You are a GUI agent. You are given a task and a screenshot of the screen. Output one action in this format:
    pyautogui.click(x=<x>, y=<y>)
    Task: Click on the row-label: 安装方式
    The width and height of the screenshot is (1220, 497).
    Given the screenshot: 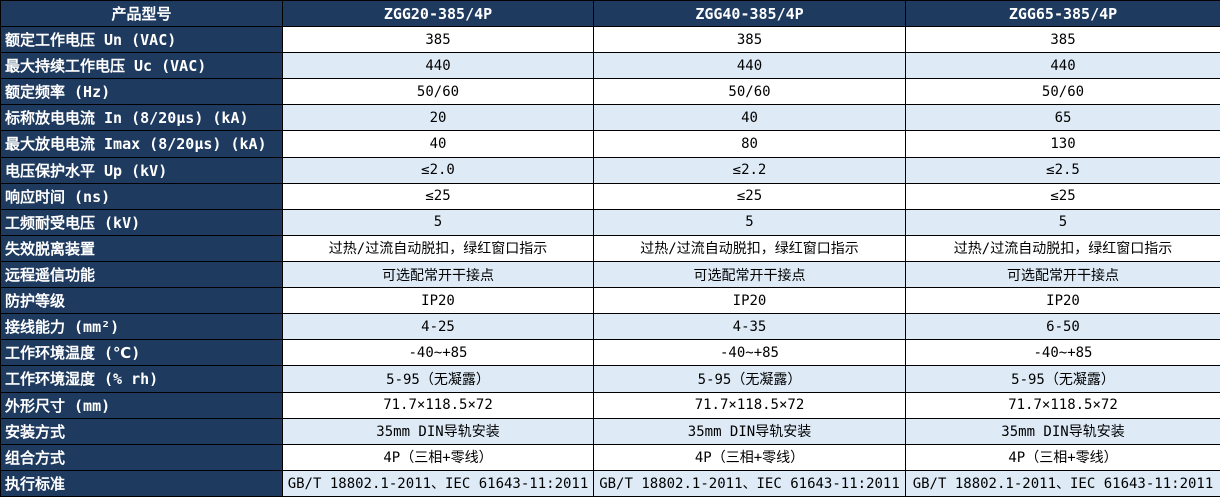 What is the action you would take?
    pyautogui.click(x=141, y=431)
    